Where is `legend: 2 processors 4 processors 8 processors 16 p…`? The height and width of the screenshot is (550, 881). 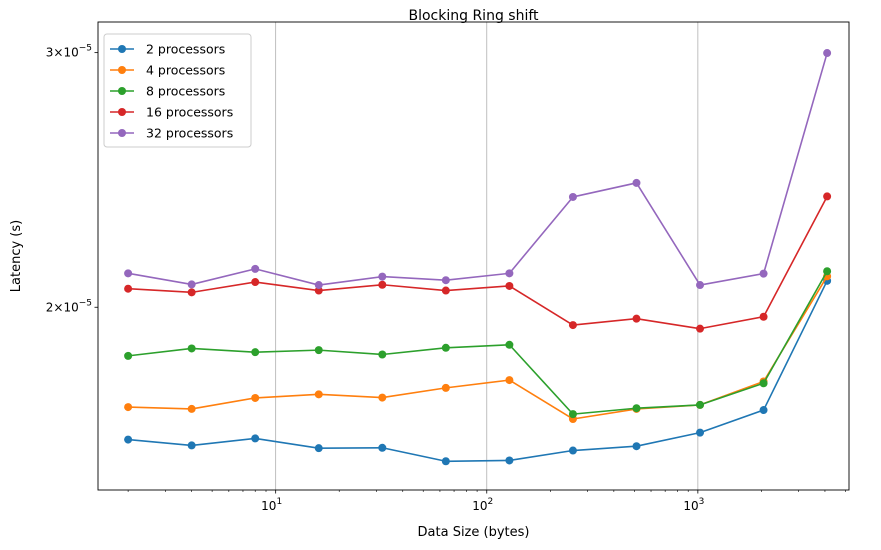
legend: 2 processors 4 processors 8 processors 16 p… is located at coordinates (177, 90).